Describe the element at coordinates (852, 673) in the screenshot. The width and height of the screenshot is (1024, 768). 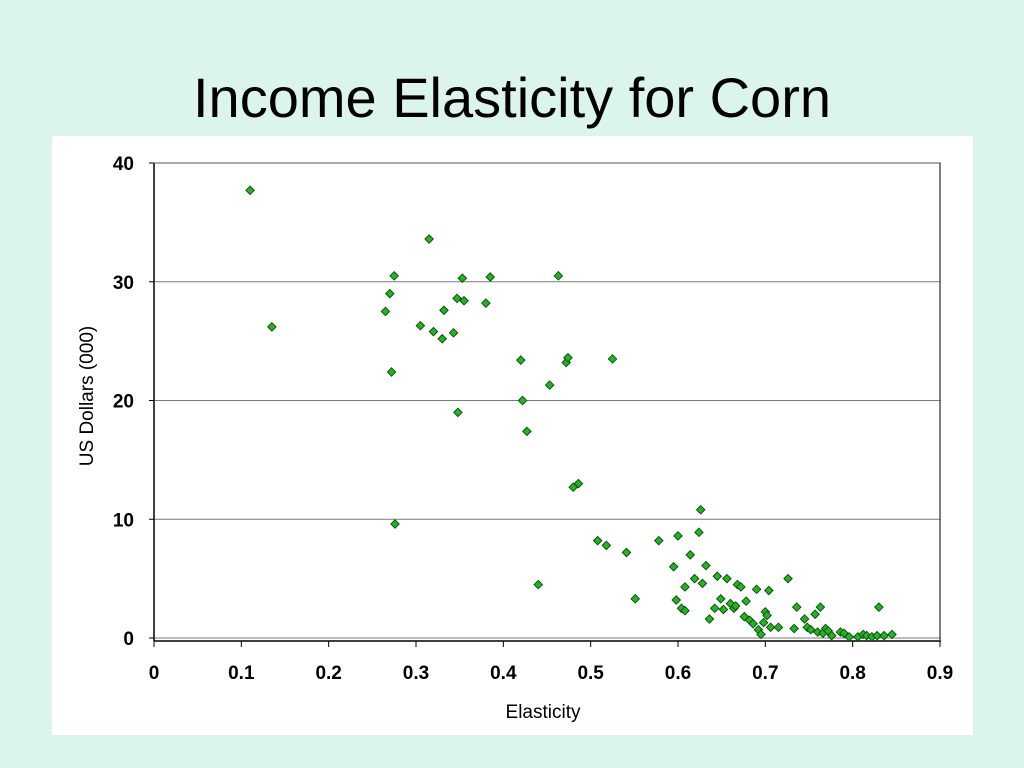
I see `x-tick-label: 0.8` at that location.